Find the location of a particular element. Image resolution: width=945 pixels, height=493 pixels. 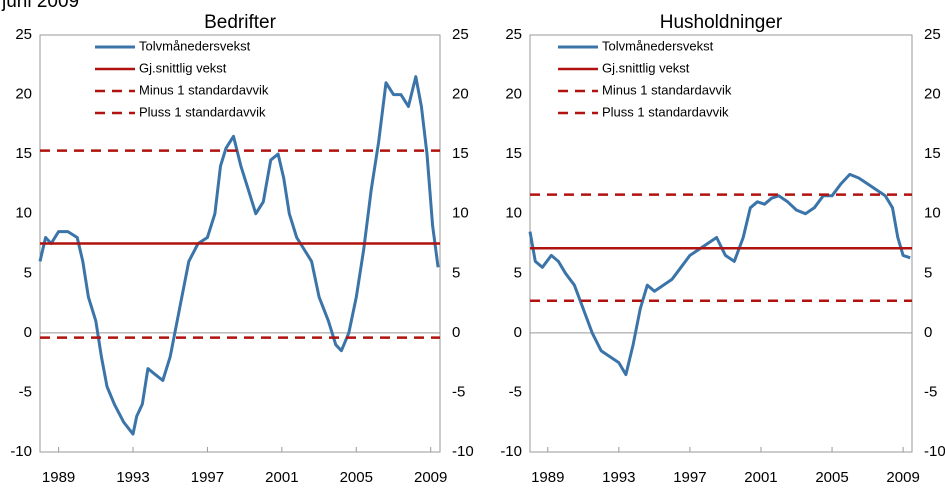

page-title: juni 2009 is located at coordinates (40, 6).